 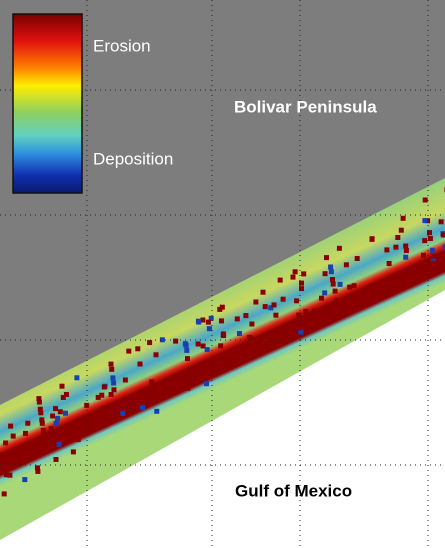 What do you see at coordinates (122, 45) in the screenshot?
I see `legend-label: Erosion` at bounding box center [122, 45].